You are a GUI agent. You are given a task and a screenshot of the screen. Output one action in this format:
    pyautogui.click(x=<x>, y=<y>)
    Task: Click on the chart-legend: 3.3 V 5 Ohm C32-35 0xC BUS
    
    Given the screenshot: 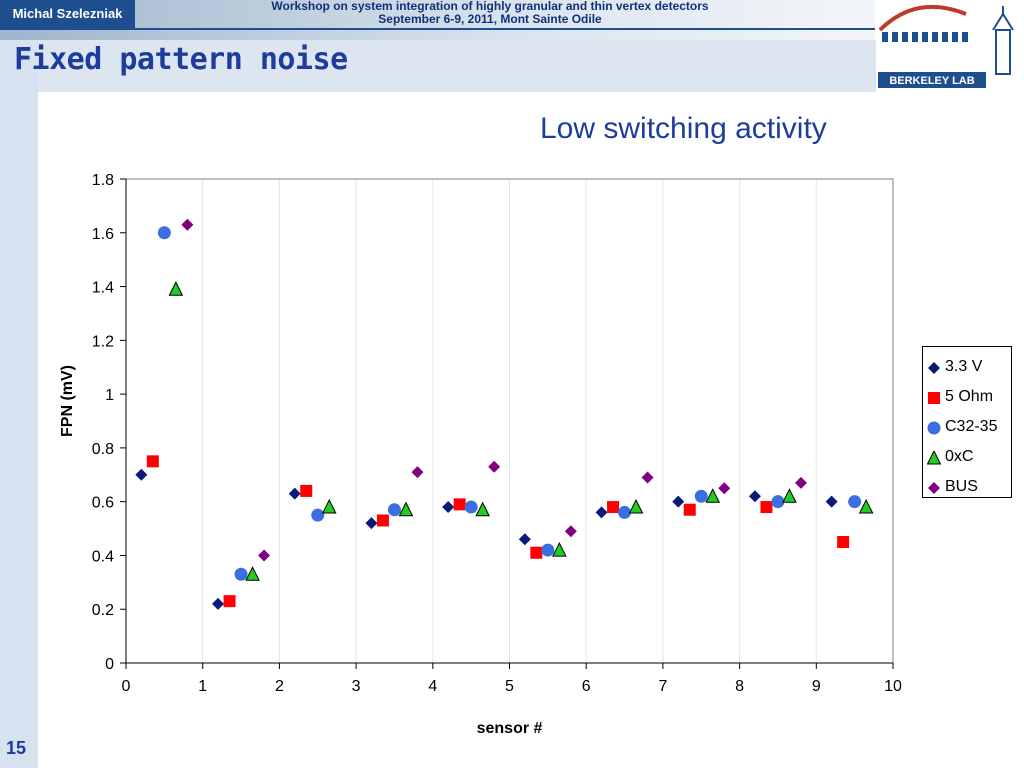 What is the action you would take?
    pyautogui.click(x=967, y=422)
    